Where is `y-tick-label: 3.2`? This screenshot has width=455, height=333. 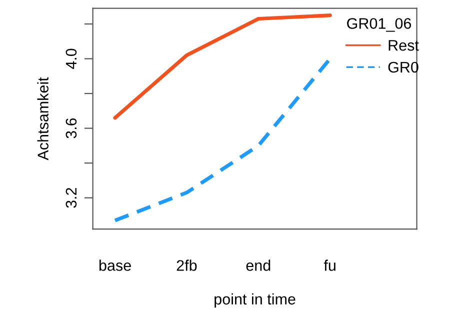
y-tick-label: 3.2 is located at coordinates (71, 198).